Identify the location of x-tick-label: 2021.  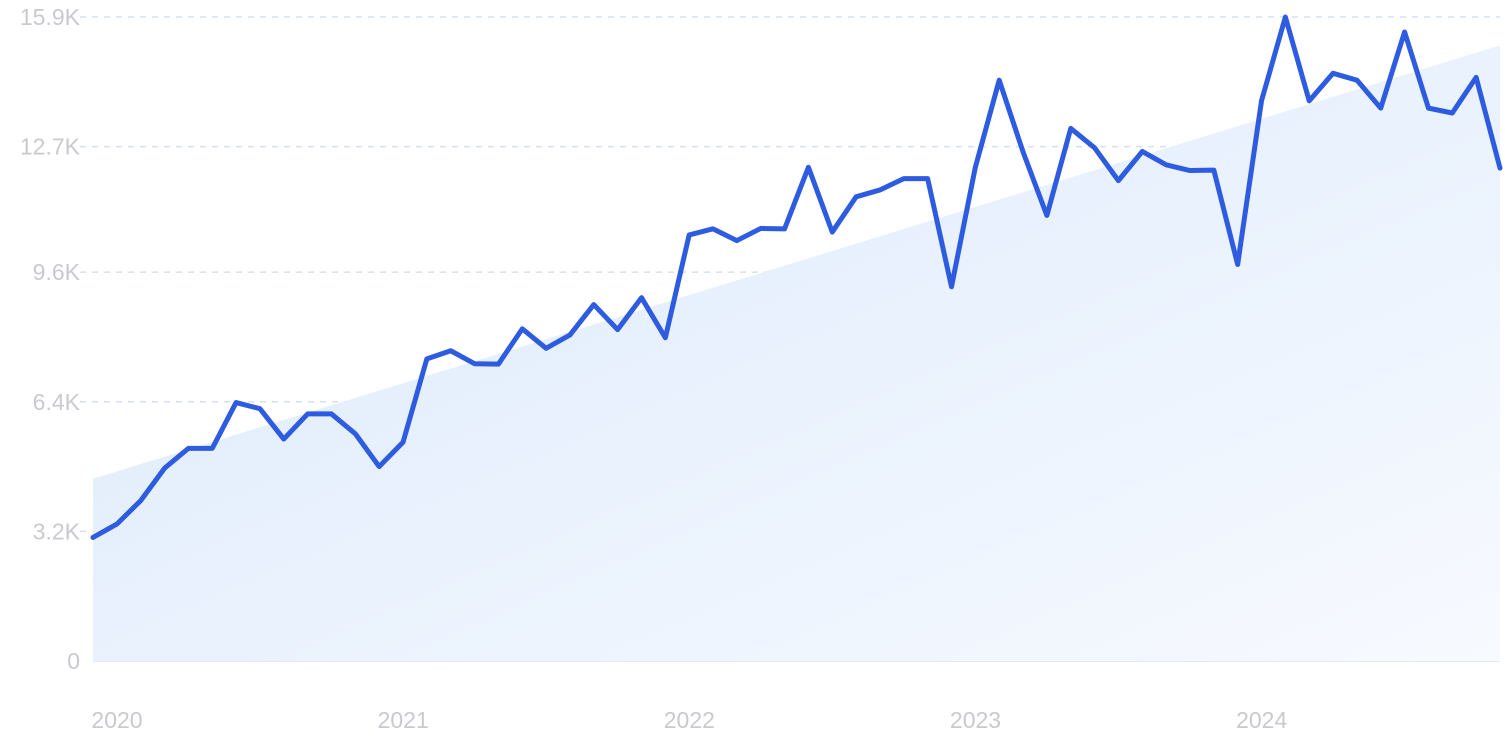
(403, 720).